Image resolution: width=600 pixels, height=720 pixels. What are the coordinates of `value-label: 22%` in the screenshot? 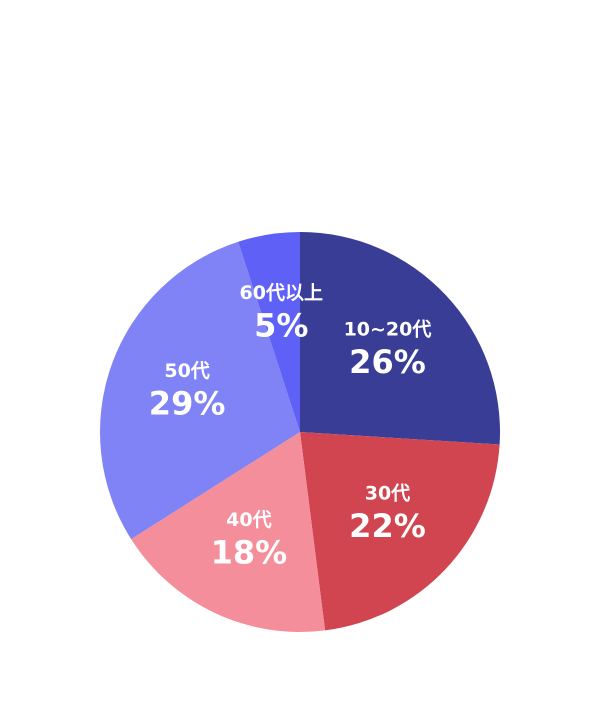 It's located at (387, 526).